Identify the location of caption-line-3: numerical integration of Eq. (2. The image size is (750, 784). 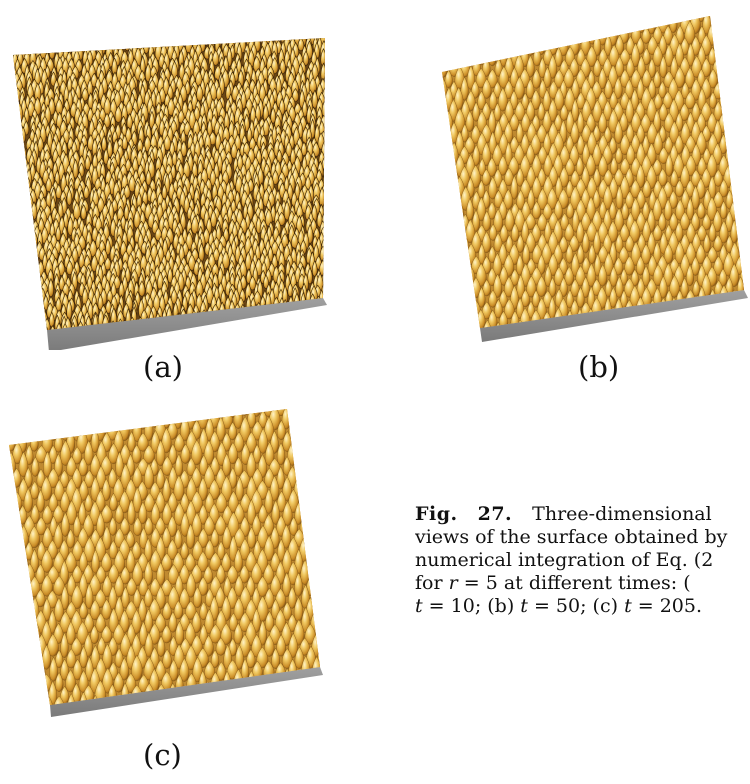
(564, 560).